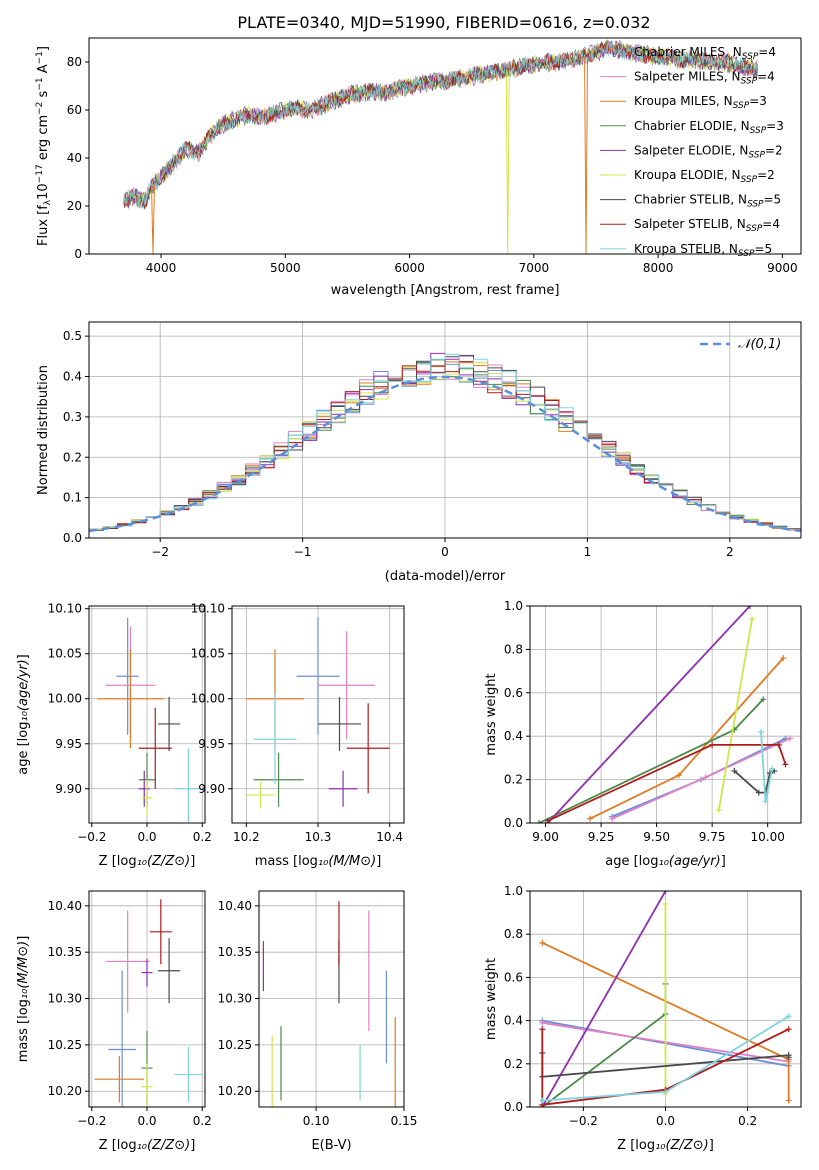  Describe the element at coordinates (513, 693) in the screenshot. I see `y-tick-label: 0.6` at that location.